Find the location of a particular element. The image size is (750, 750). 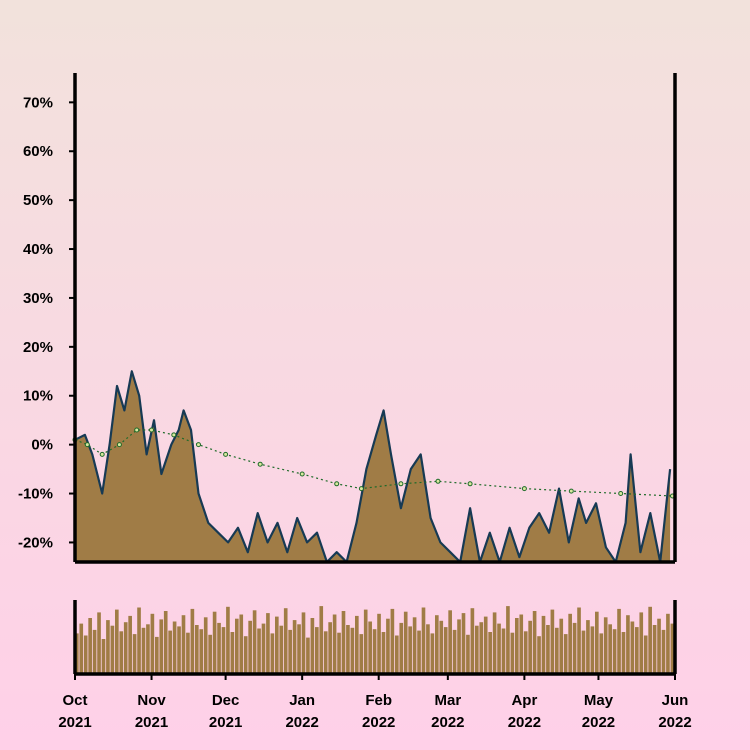

y-tick-label: 0% is located at coordinates (42, 445).